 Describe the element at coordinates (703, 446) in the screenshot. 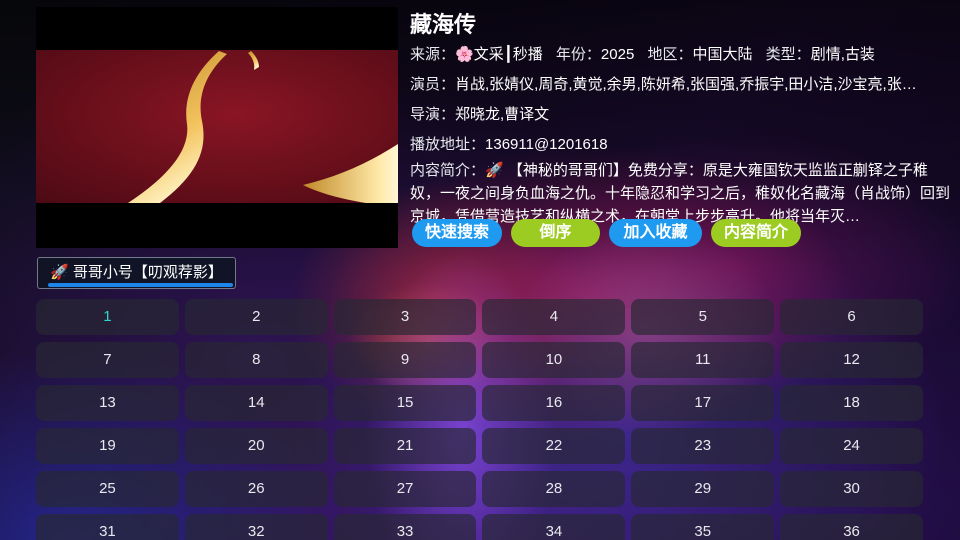

I see `episode-cell: 23` at that location.